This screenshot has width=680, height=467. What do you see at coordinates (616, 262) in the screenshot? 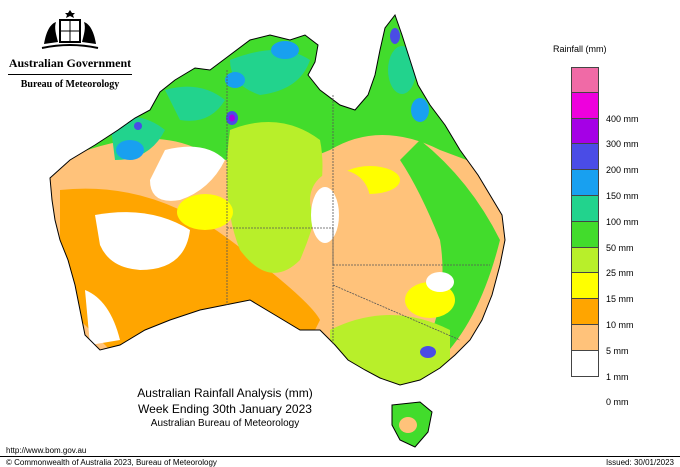
I see `legend-row: 25 mm` at bounding box center [616, 262].